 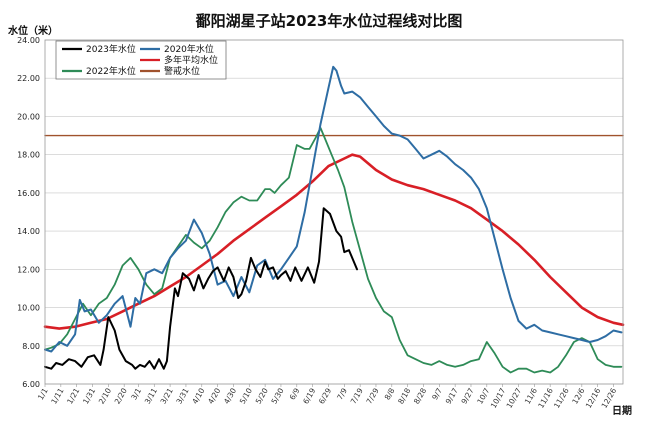 I want to click on y-tick-label: 14.00, so click(x=28, y=231).